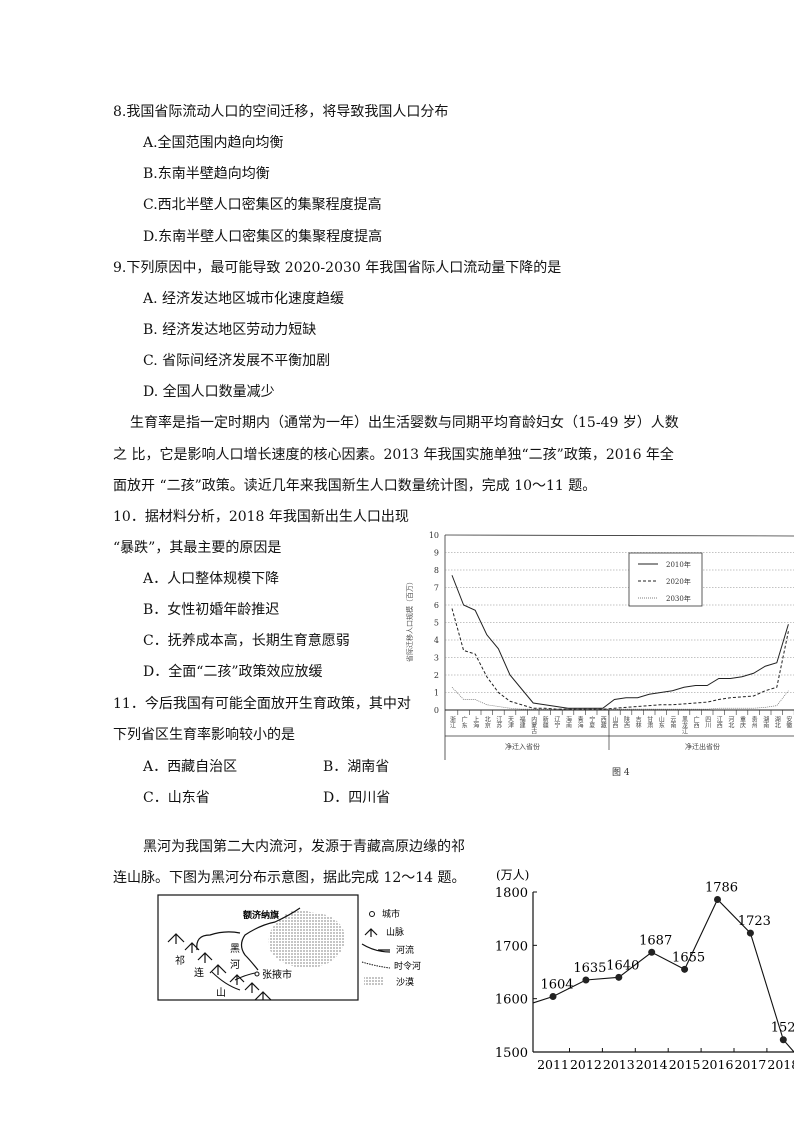 This screenshot has height=1123, width=794. What do you see at coordinates (652, 1064) in the screenshot?
I see `x-tick-label: 2014` at bounding box center [652, 1064].